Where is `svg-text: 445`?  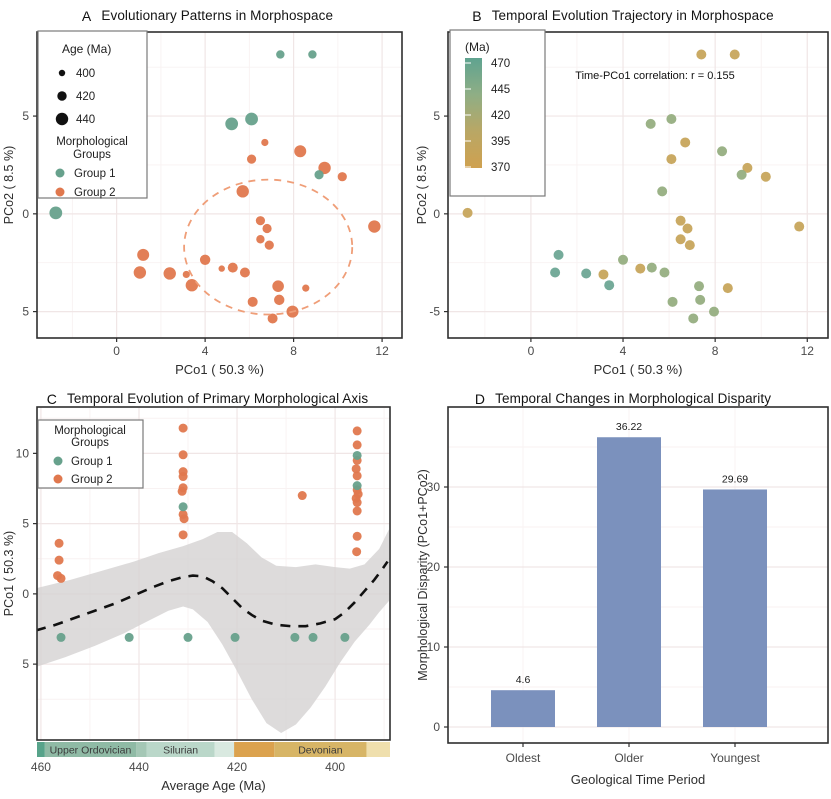 svg-text: 445 is located at coordinates (500, 90).